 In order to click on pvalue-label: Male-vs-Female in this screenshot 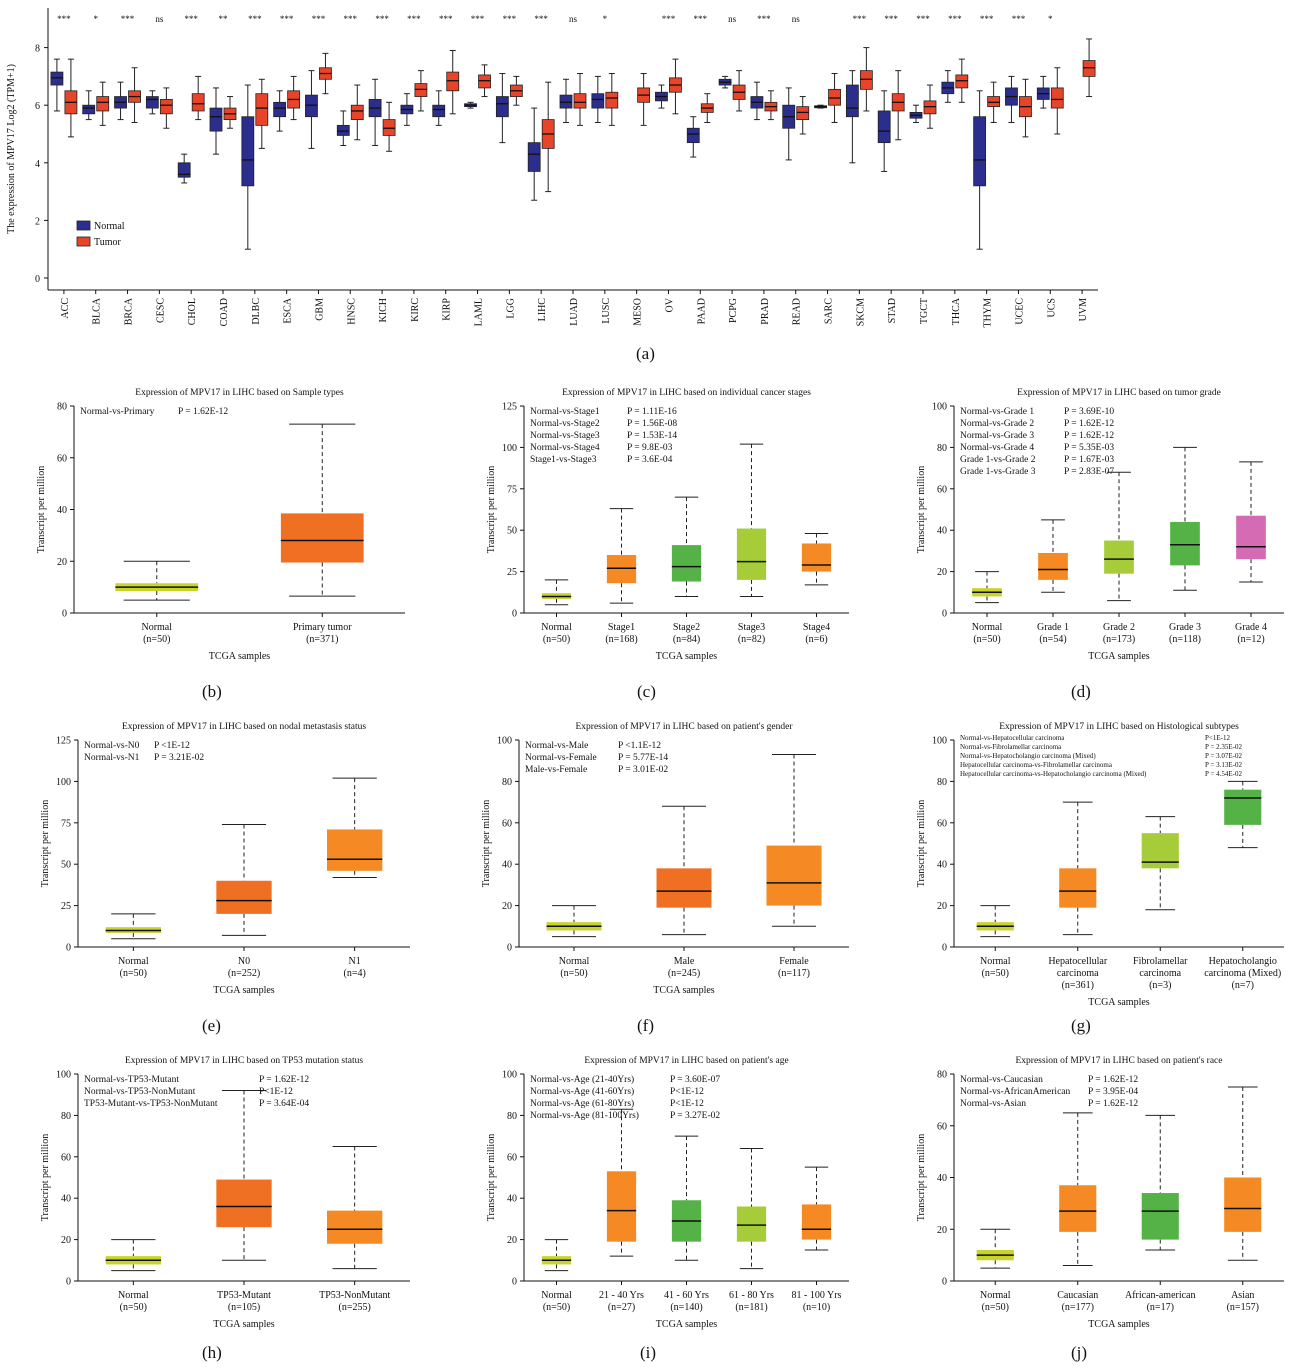, I will do `click(556, 770)`.